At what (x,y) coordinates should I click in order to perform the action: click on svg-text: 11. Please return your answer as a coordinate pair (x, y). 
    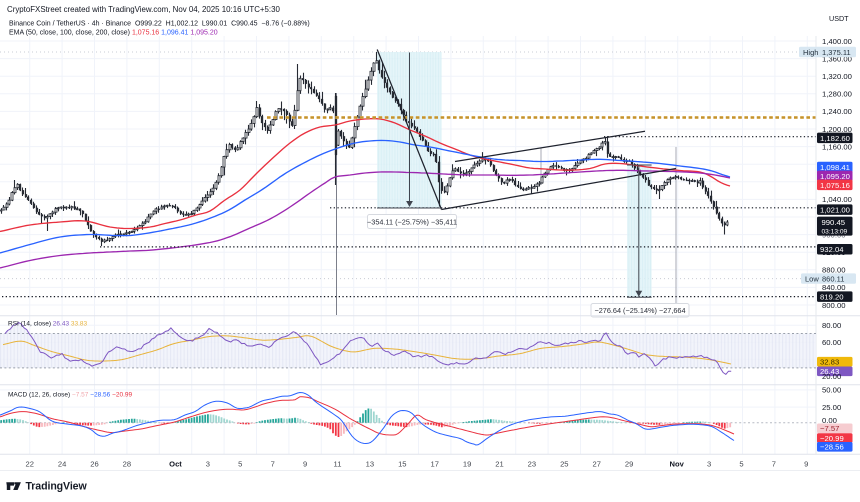
    Looking at the image, I should click on (338, 463).